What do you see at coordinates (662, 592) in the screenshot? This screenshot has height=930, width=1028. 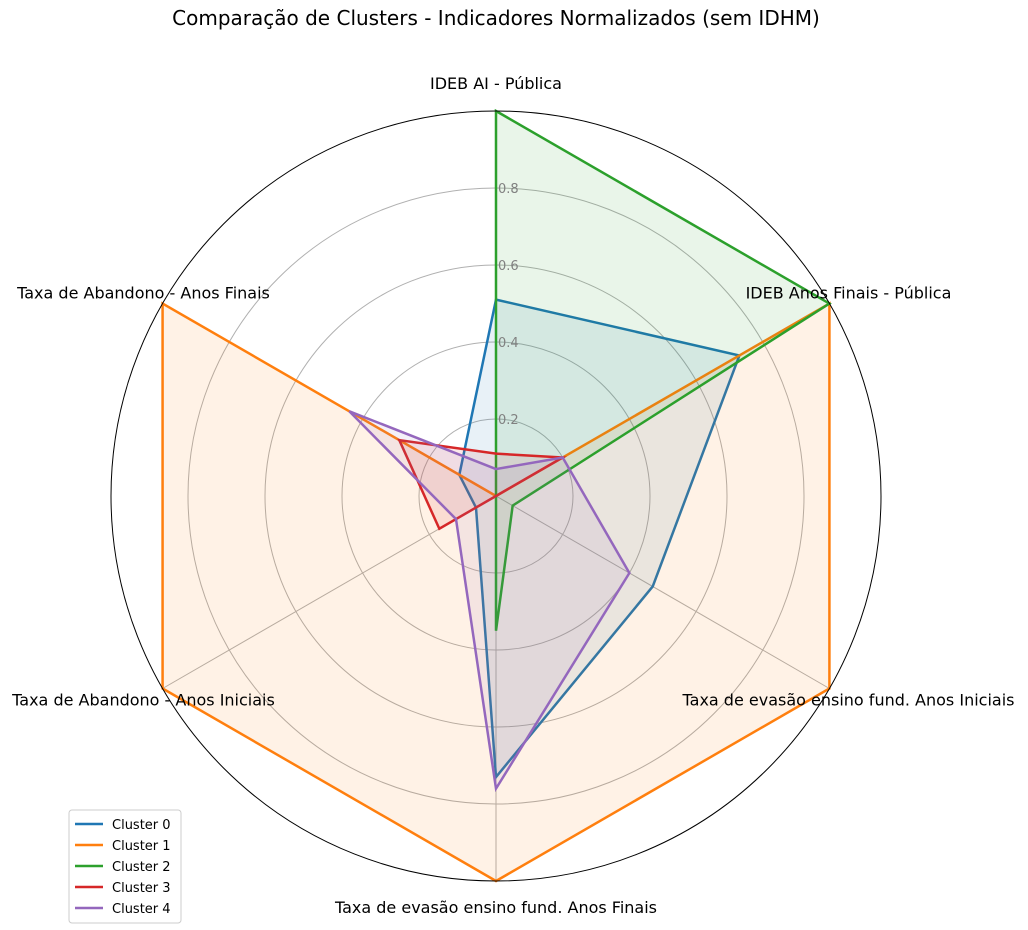 I see `grid-spoke` at bounding box center [662, 592].